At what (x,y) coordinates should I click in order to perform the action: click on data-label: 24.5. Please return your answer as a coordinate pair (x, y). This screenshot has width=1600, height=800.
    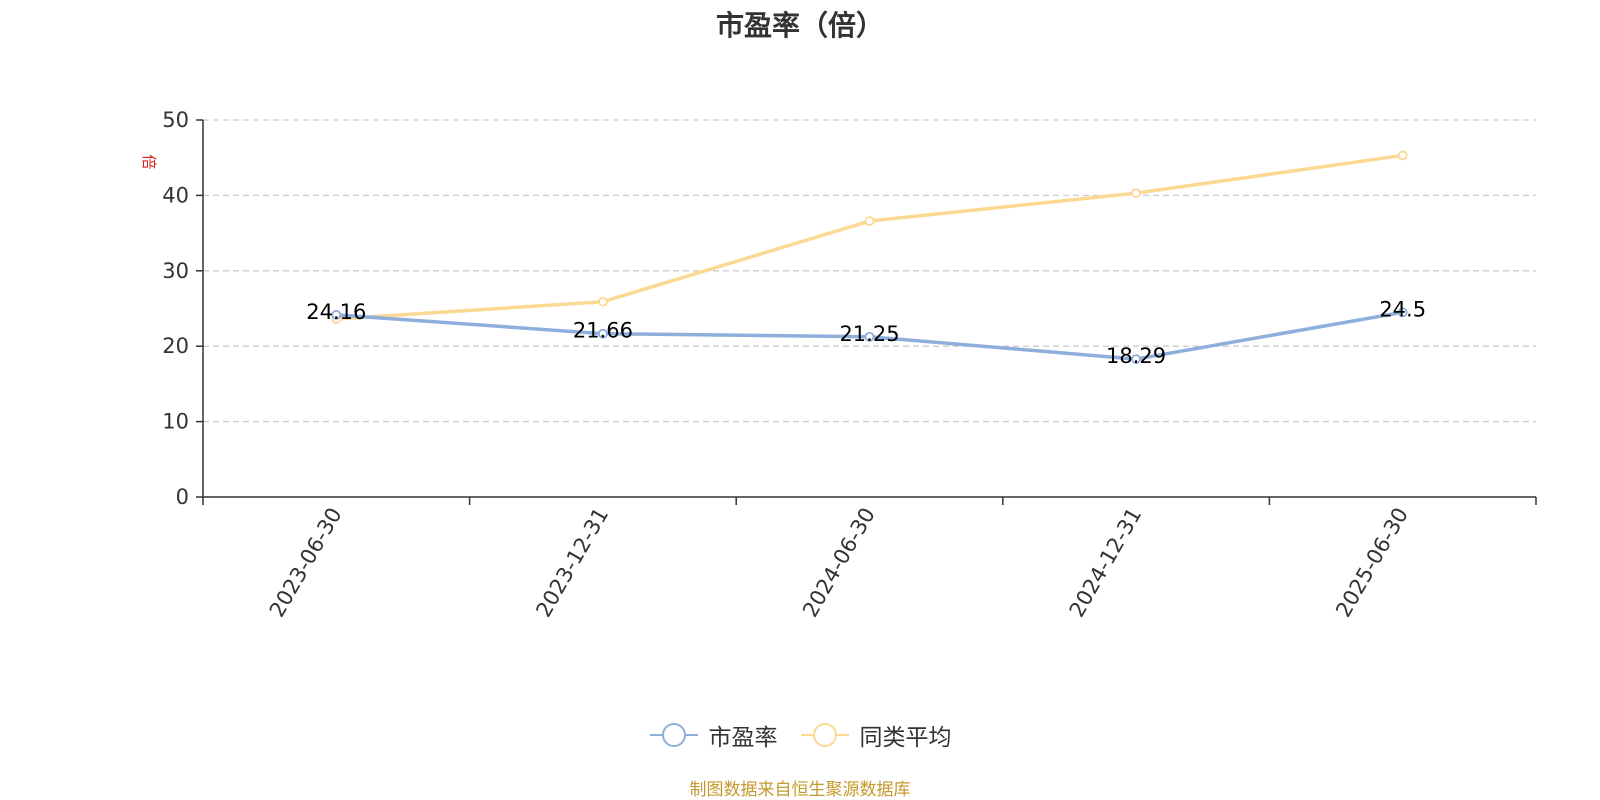
    Looking at the image, I should click on (1402, 309).